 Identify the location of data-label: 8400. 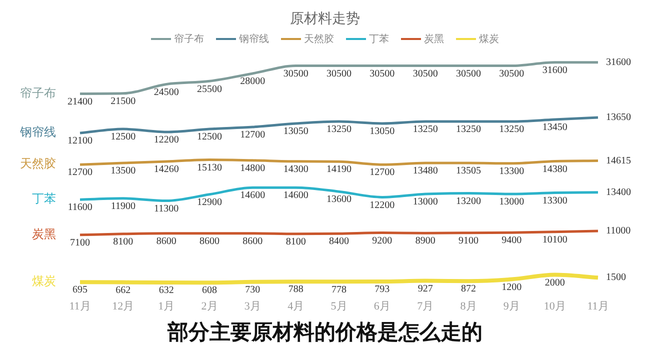
(339, 242).